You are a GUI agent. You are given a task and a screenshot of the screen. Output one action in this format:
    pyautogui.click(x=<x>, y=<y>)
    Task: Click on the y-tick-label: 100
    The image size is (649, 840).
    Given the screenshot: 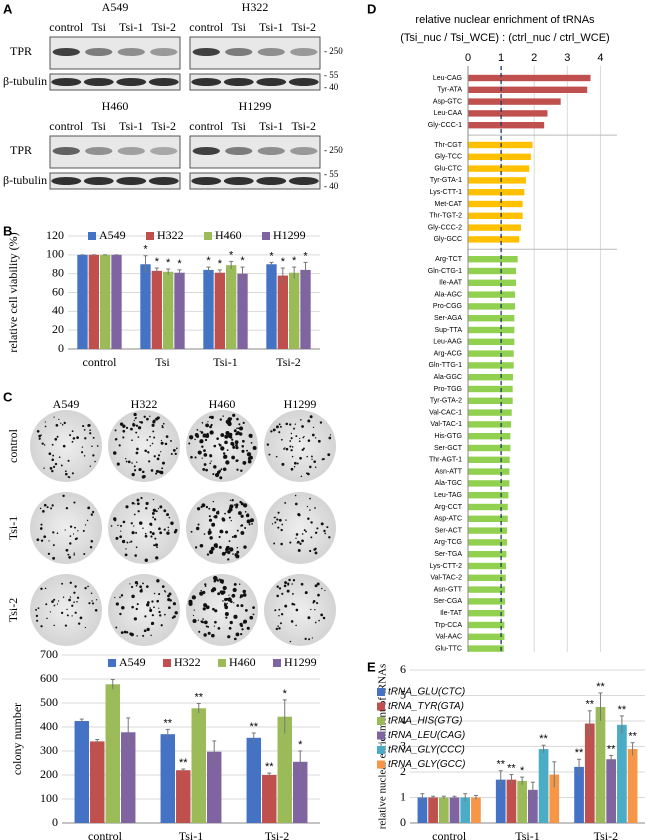 What is the action you would take?
    pyautogui.click(x=55, y=254)
    